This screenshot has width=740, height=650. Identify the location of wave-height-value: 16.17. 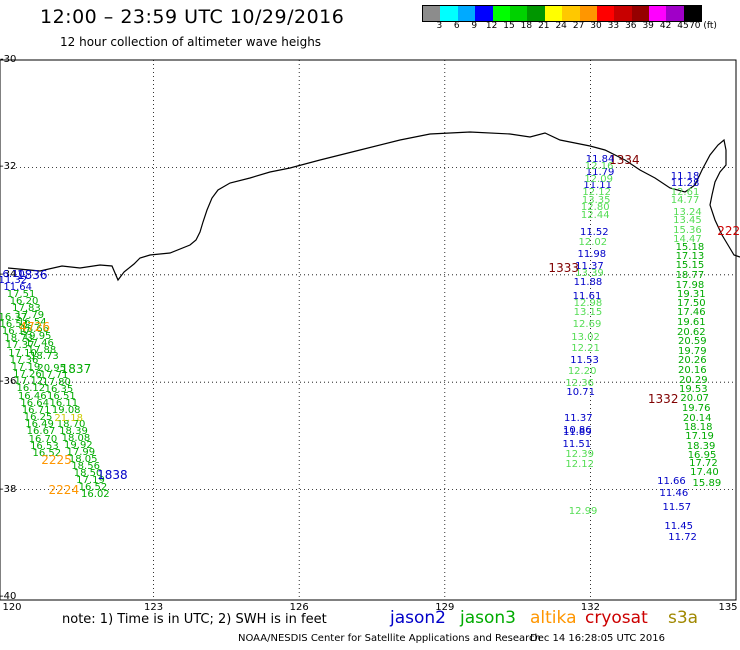
(16, 332).